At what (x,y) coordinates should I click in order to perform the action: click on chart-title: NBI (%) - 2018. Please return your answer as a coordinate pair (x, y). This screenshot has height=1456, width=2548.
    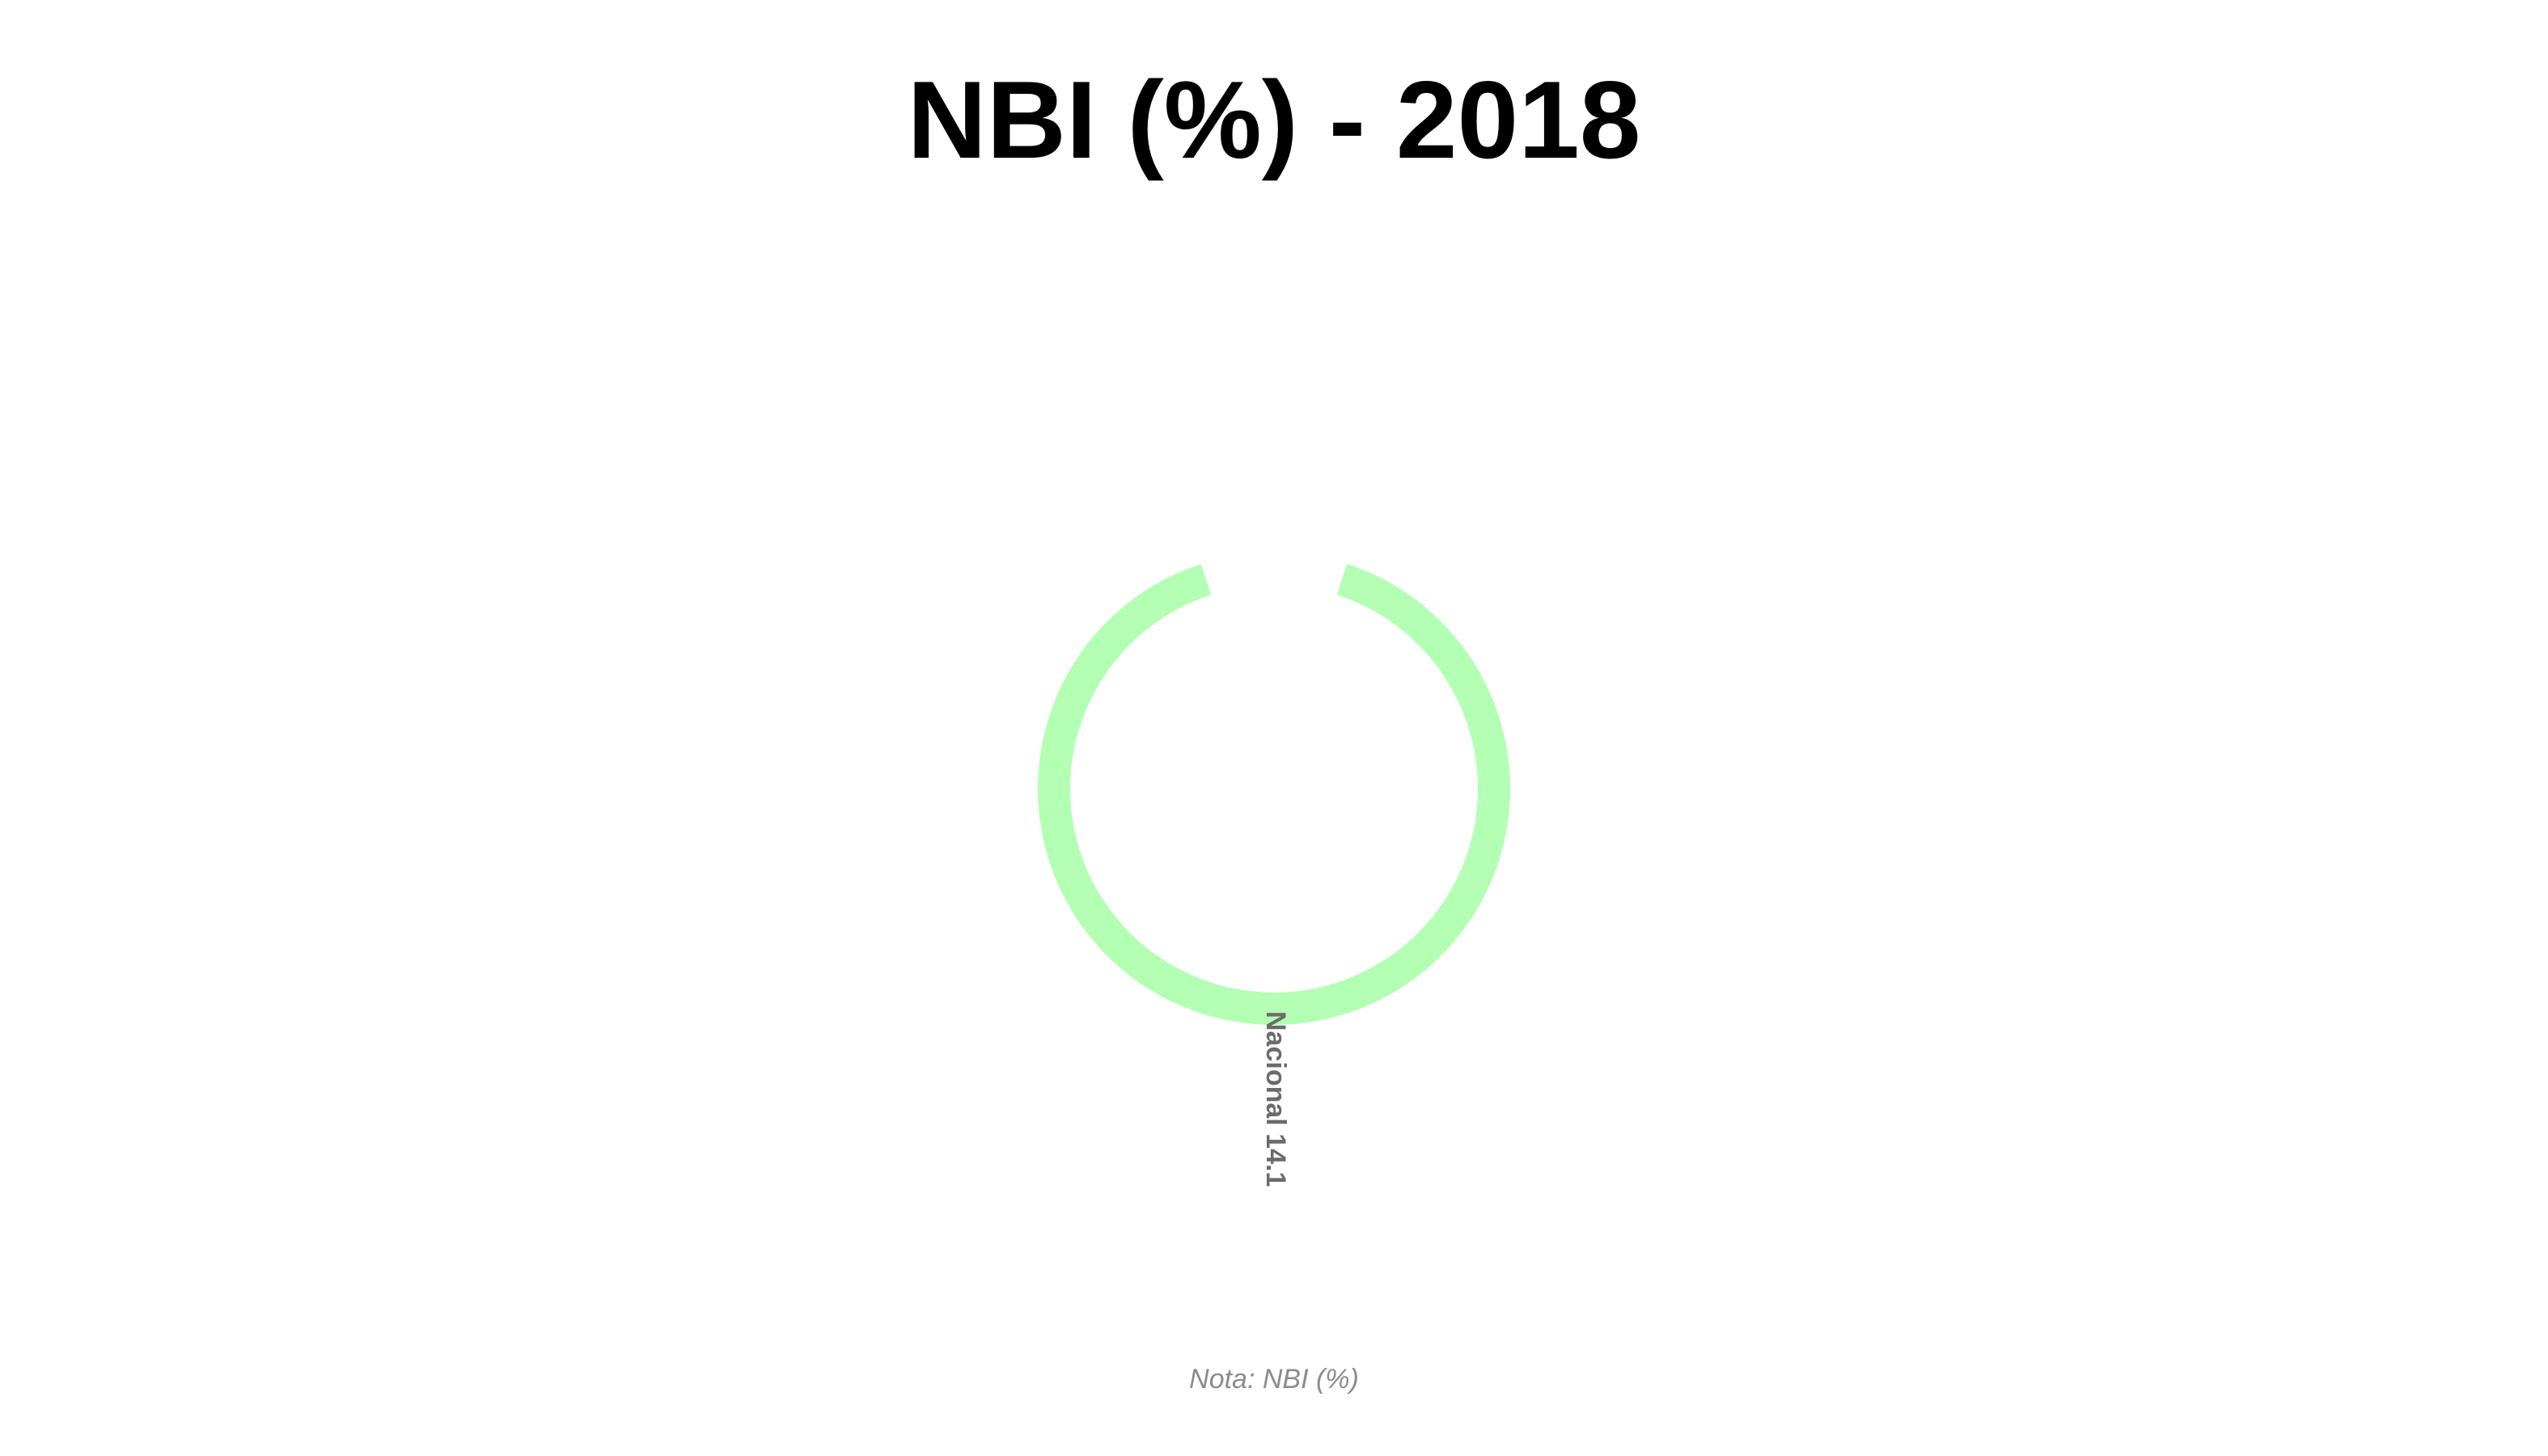
    Looking at the image, I should click on (1274, 120).